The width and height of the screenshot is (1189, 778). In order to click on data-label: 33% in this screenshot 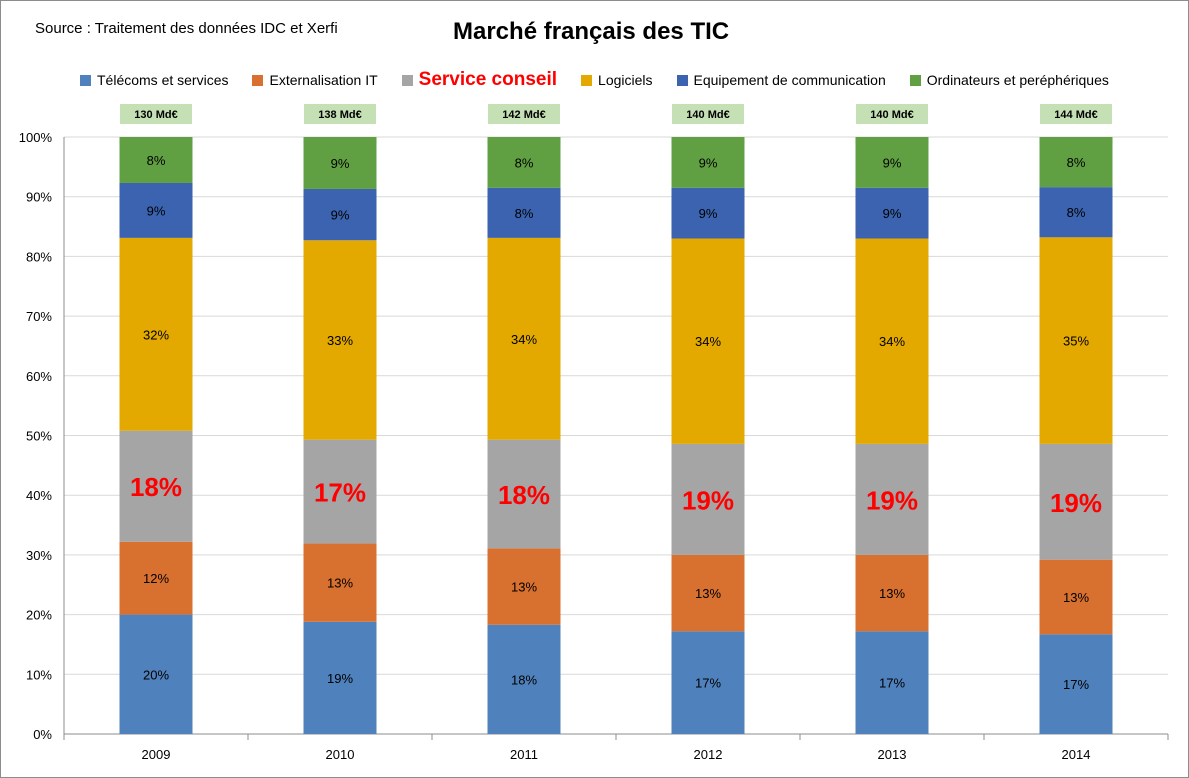, I will do `click(340, 340)`.